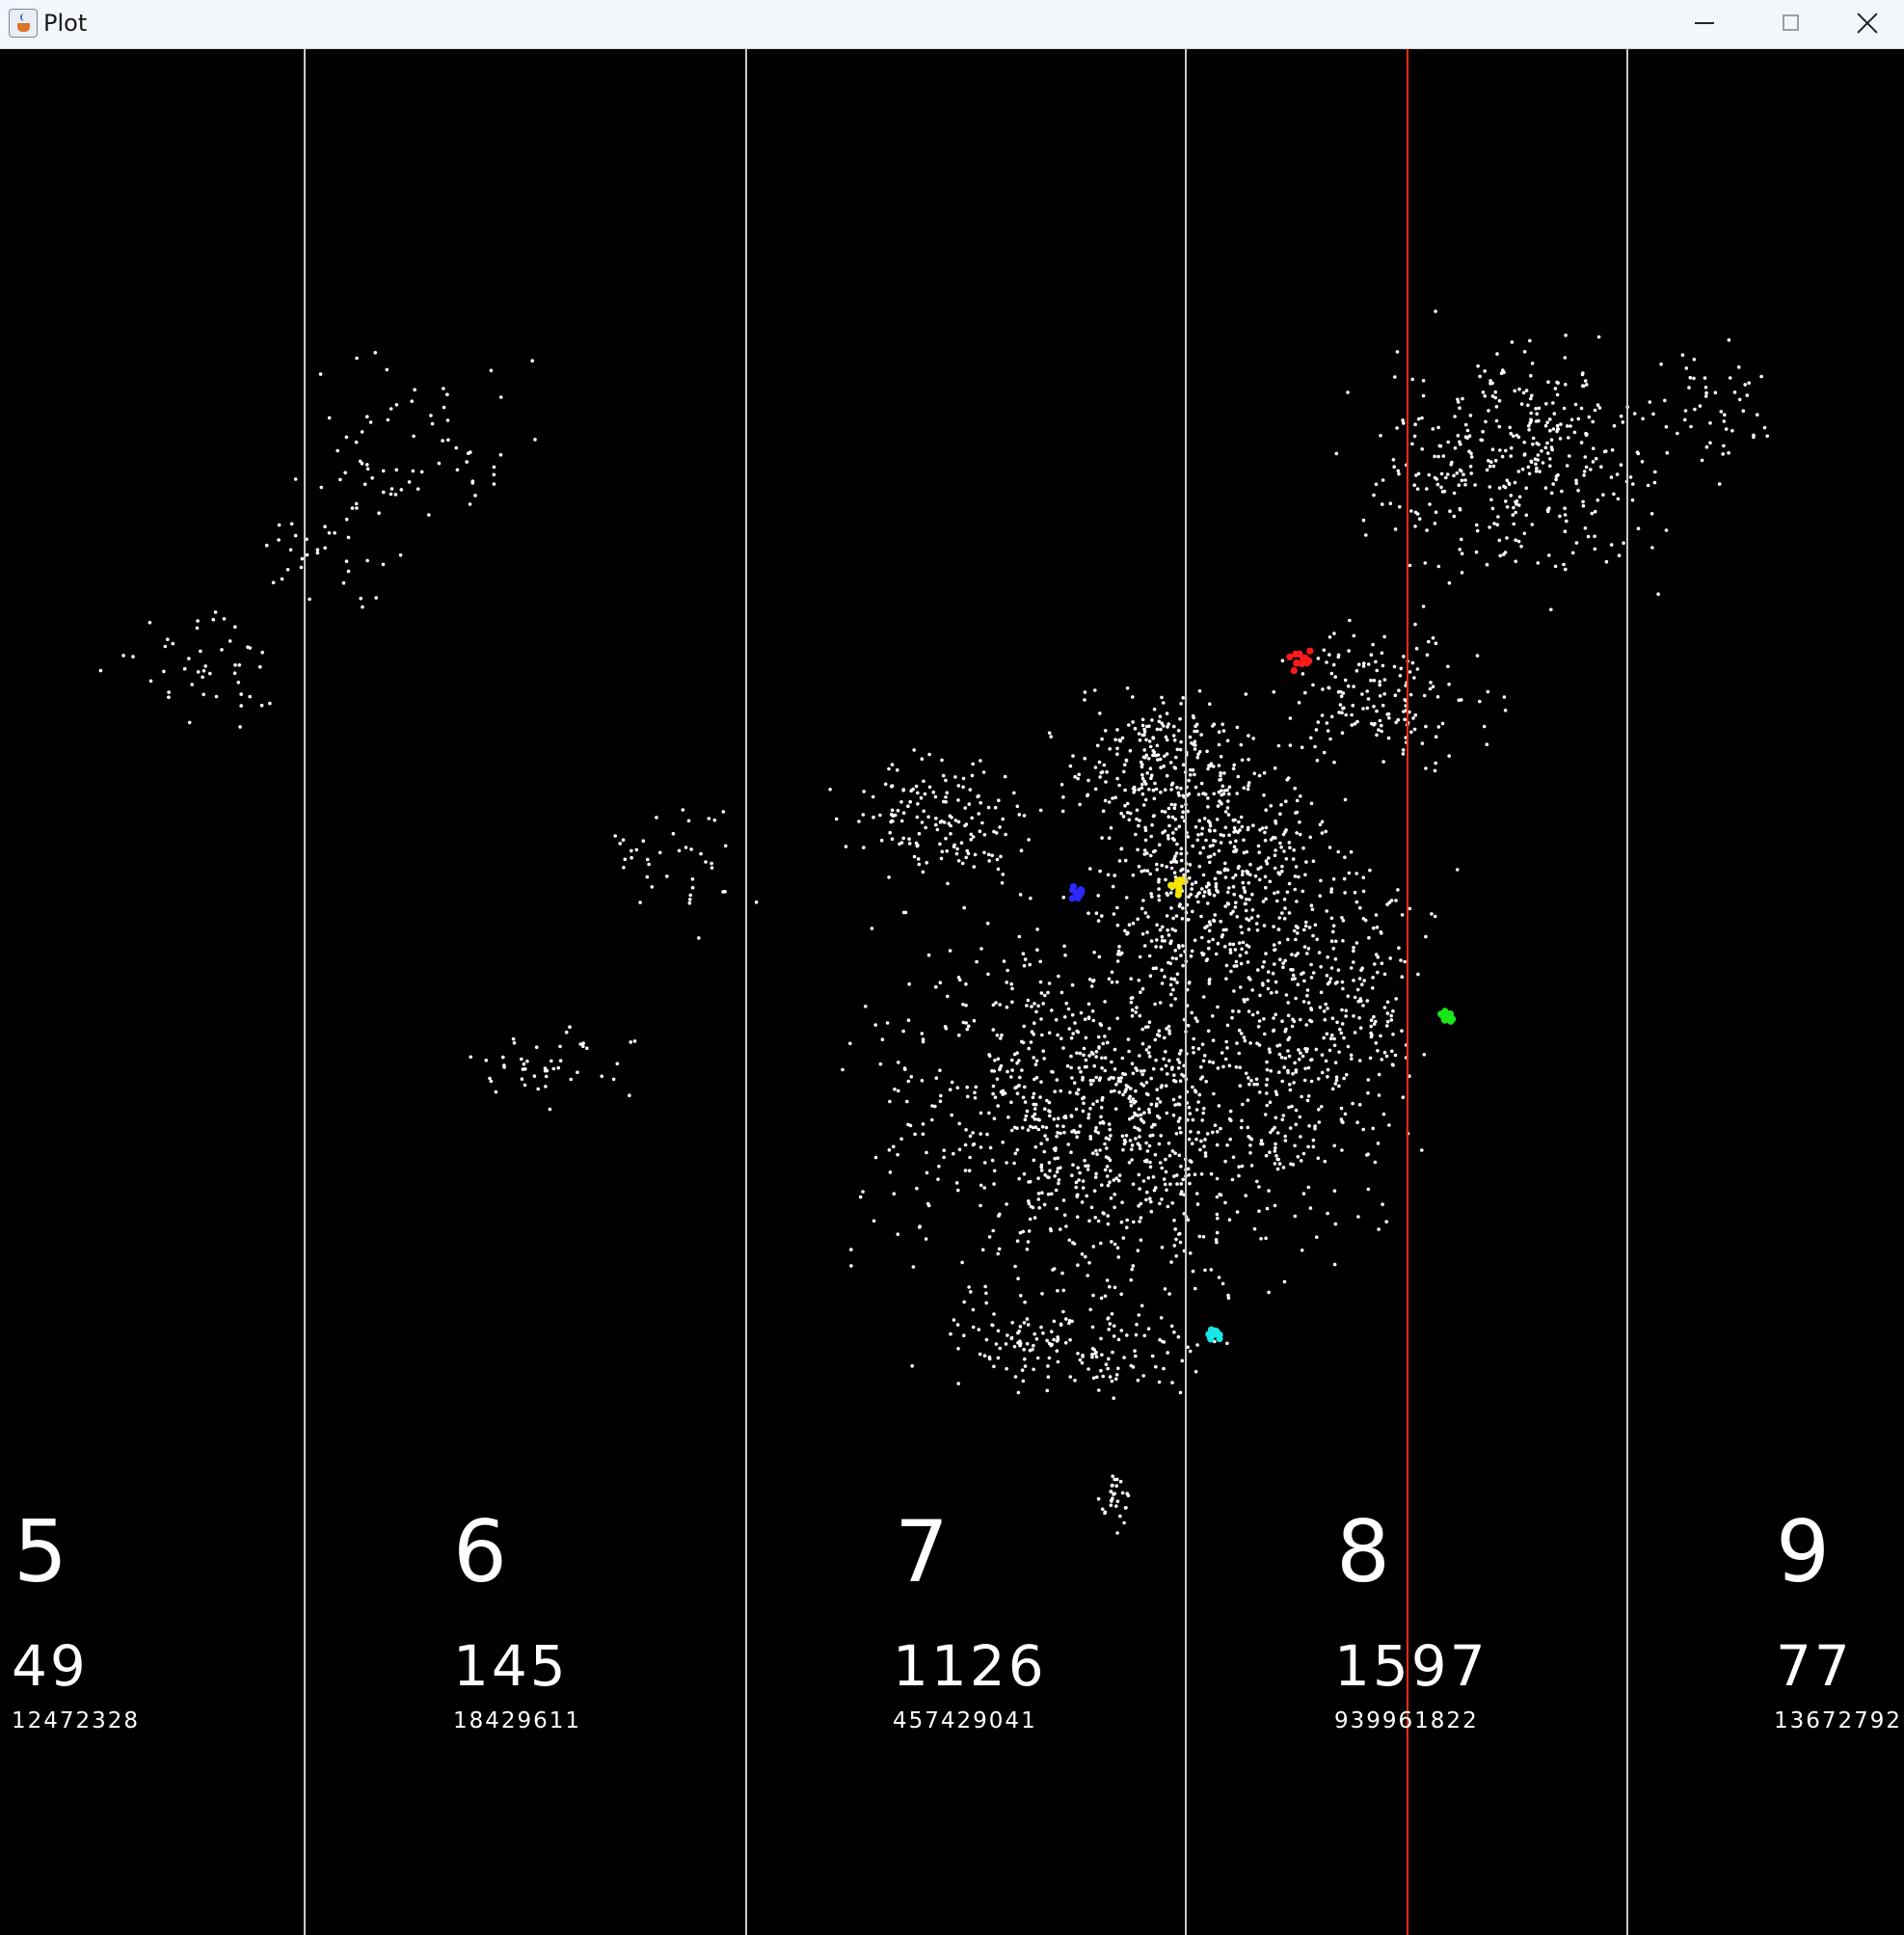 The height and width of the screenshot is (1935, 1904). What do you see at coordinates (1870, 24) in the screenshot?
I see `close-button` at bounding box center [1870, 24].